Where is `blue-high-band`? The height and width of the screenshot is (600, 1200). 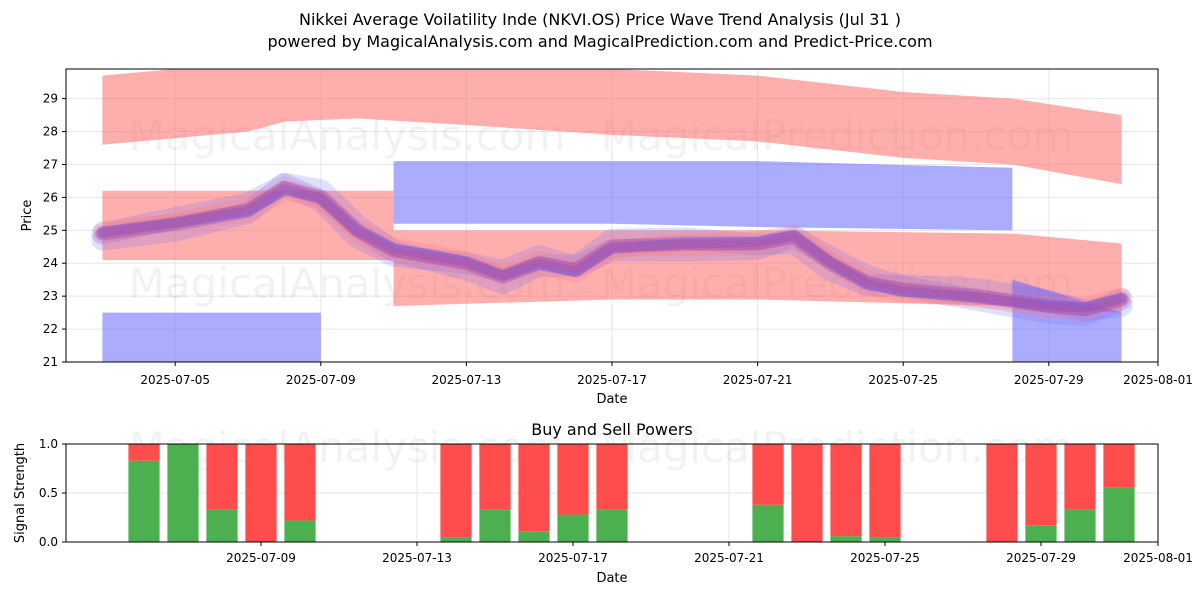 blue-high-band is located at coordinates (703, 196).